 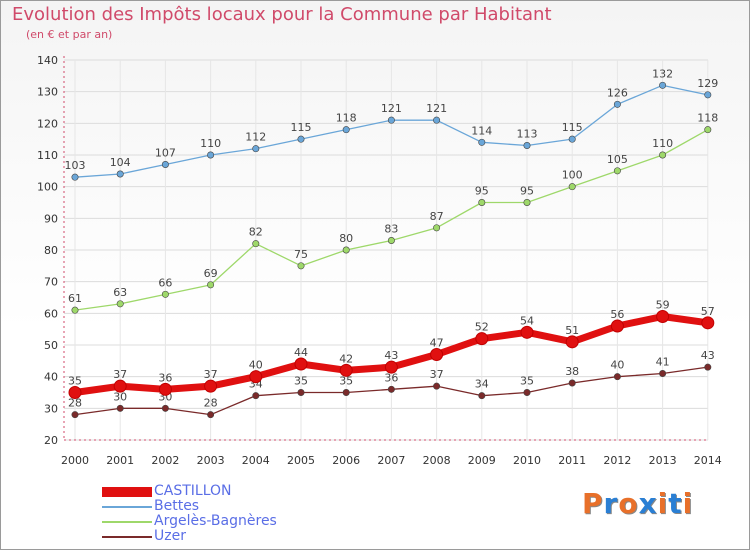 I want to click on data-label: 42, so click(x=346, y=358).